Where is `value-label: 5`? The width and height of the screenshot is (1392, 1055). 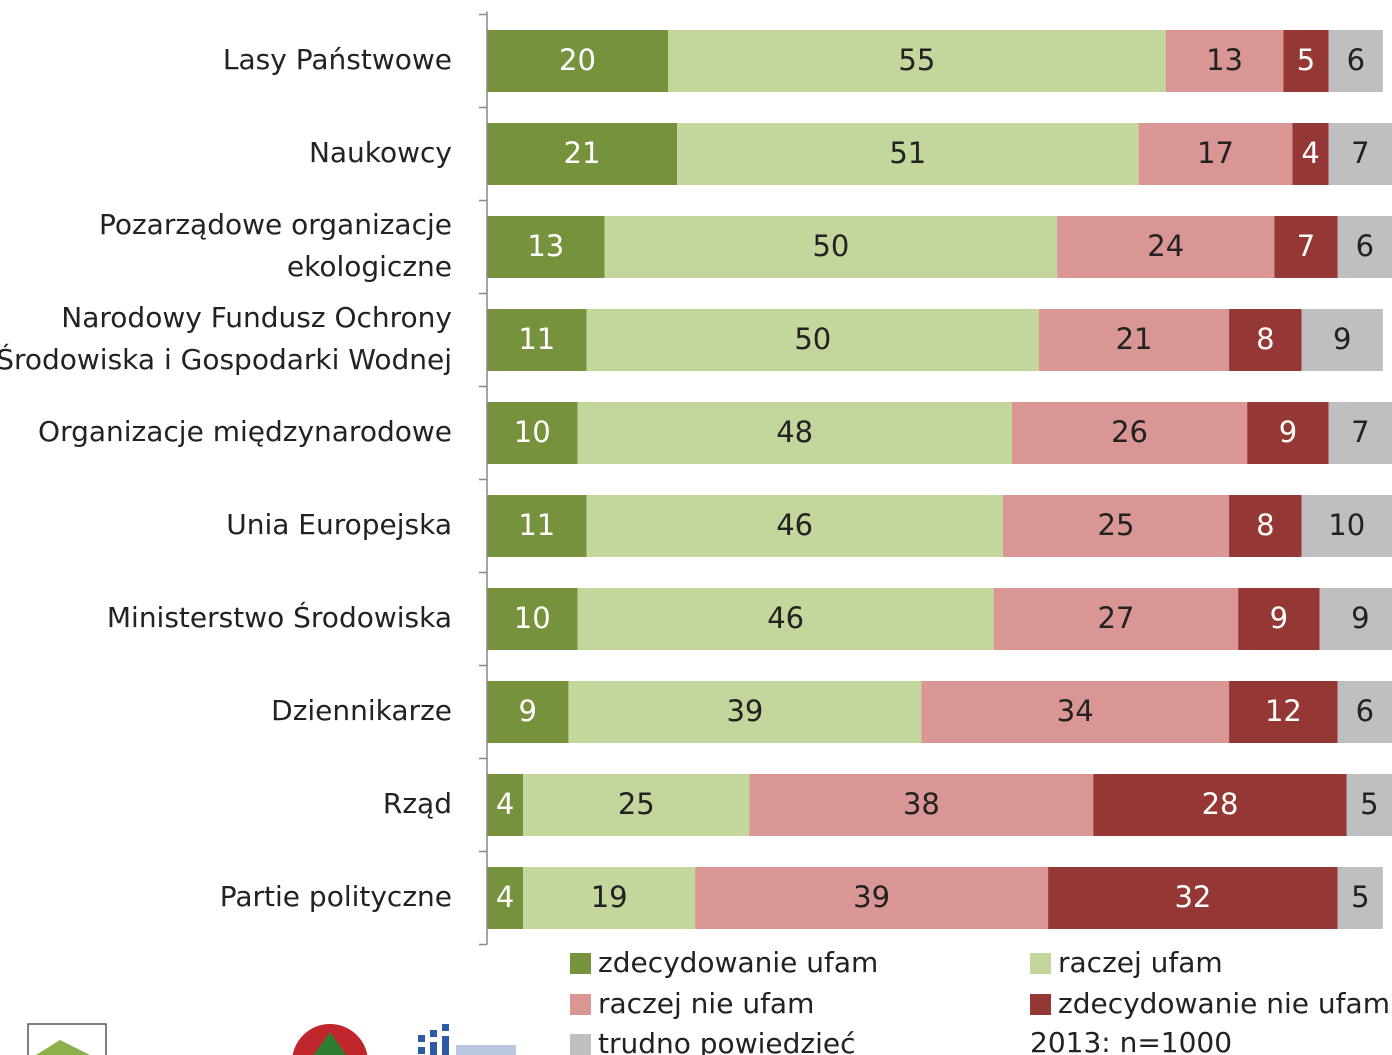 value-label: 5 is located at coordinates (1369, 804).